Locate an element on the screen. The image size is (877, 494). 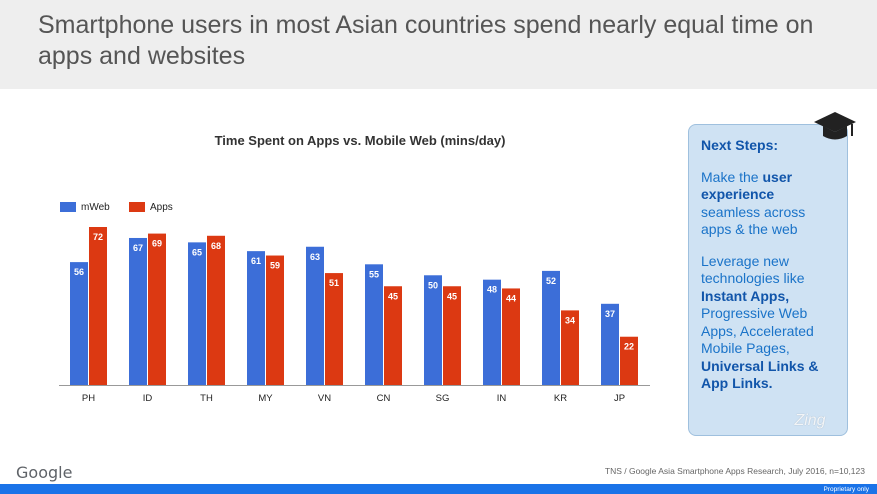
bar-mweb-vn is located at coordinates (315, 315).